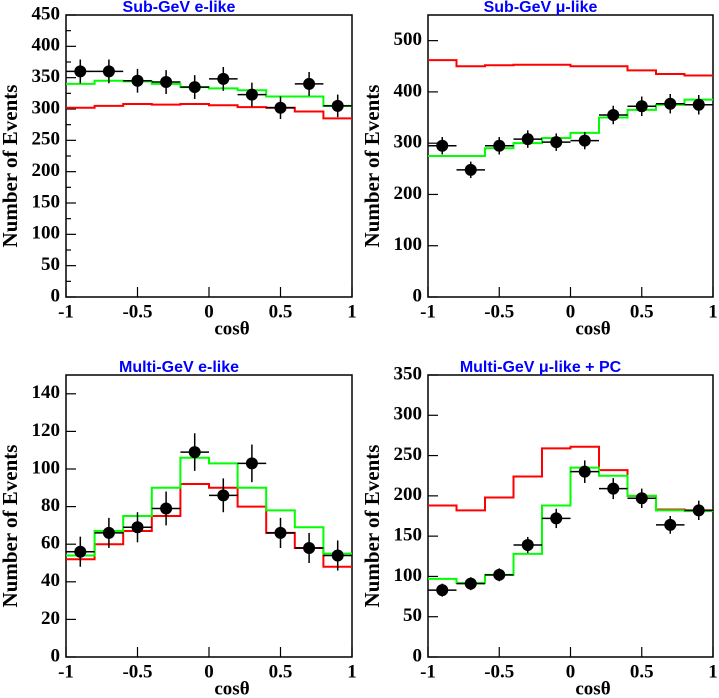 The image size is (719, 698). I want to click on y-tick-label: 500, so click(408, 39).